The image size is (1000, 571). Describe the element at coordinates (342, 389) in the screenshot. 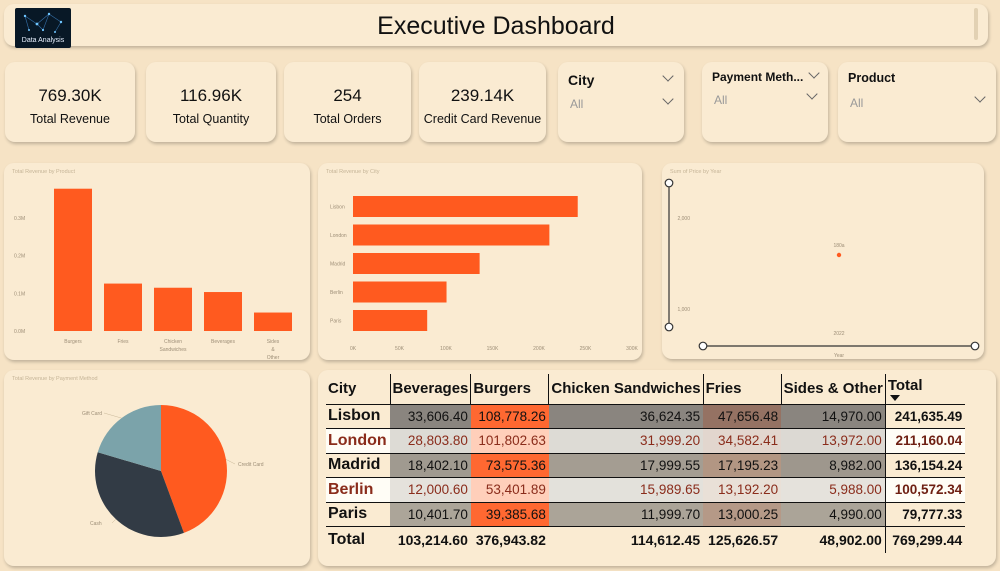

I see `column-header-city: City` at that location.